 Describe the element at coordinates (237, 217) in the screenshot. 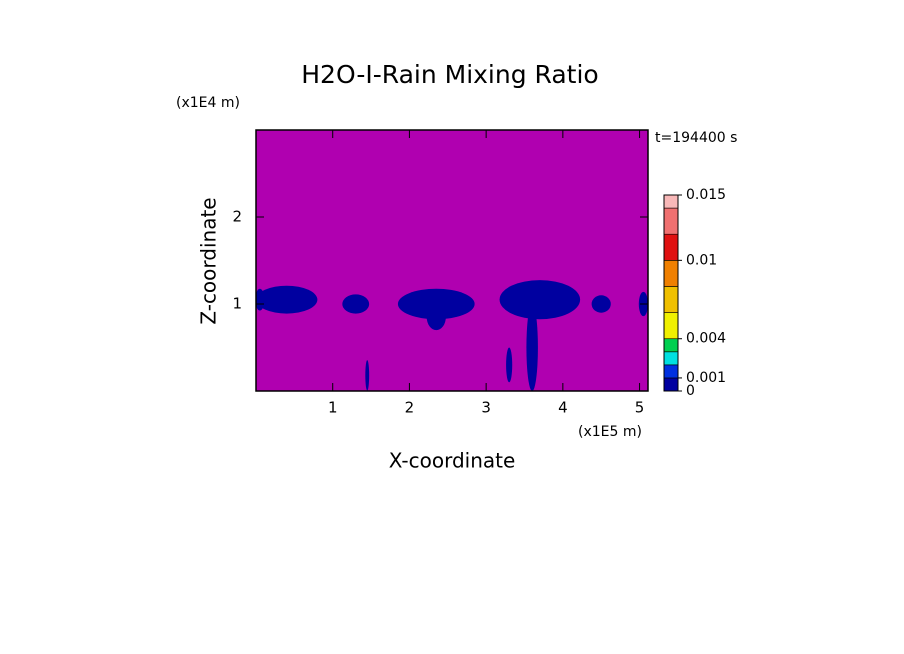

I see `y-tick-label: 2` at that location.